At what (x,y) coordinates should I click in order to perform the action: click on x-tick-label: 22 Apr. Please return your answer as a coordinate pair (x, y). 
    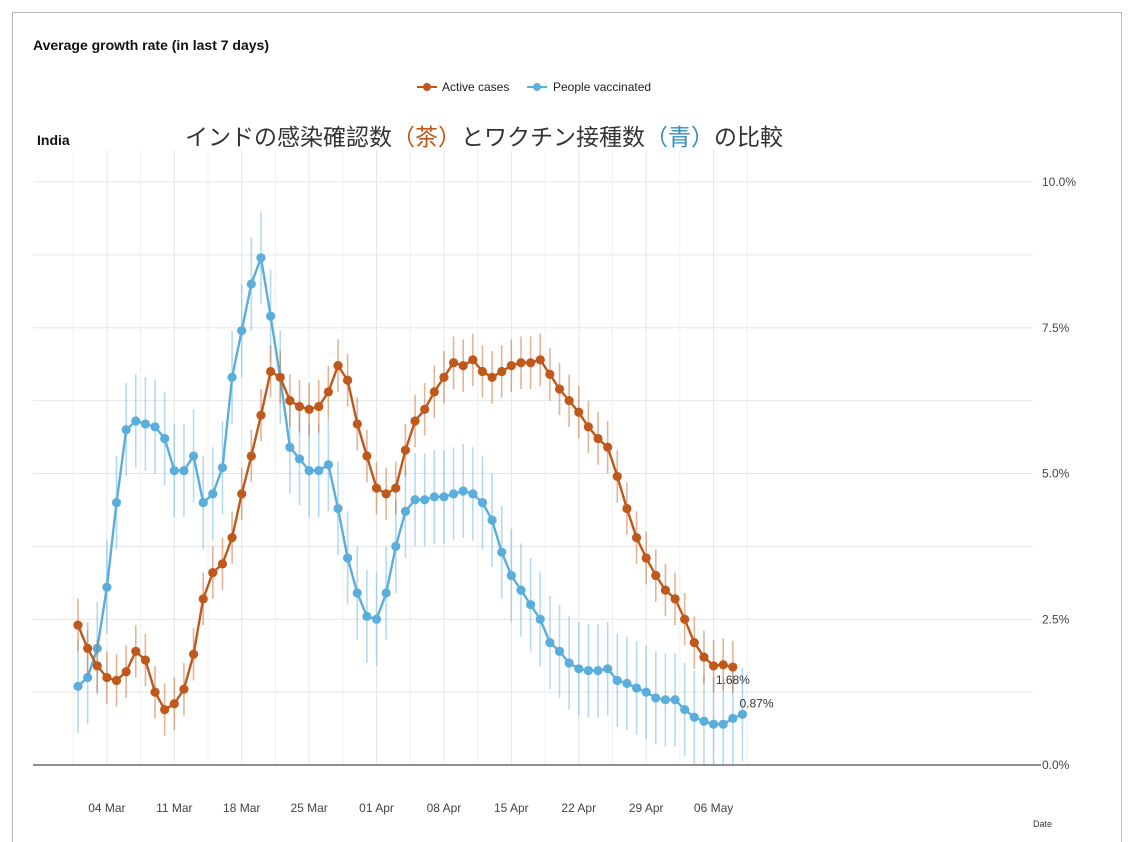
    Looking at the image, I should click on (578, 808).